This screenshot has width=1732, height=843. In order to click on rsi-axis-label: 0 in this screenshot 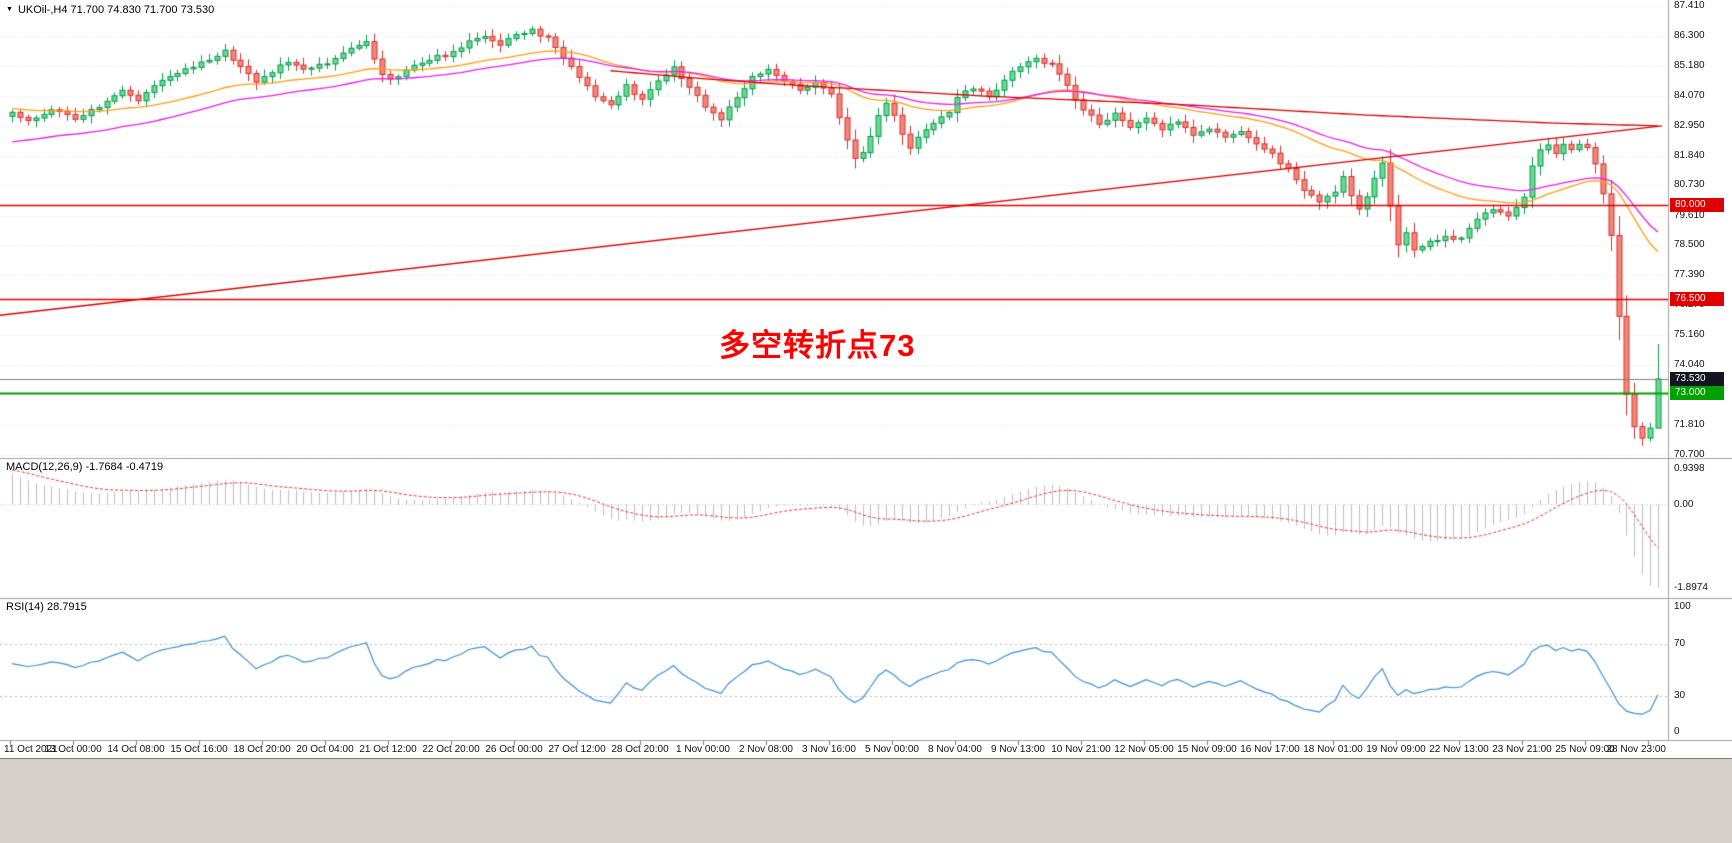, I will do `click(1677, 731)`.